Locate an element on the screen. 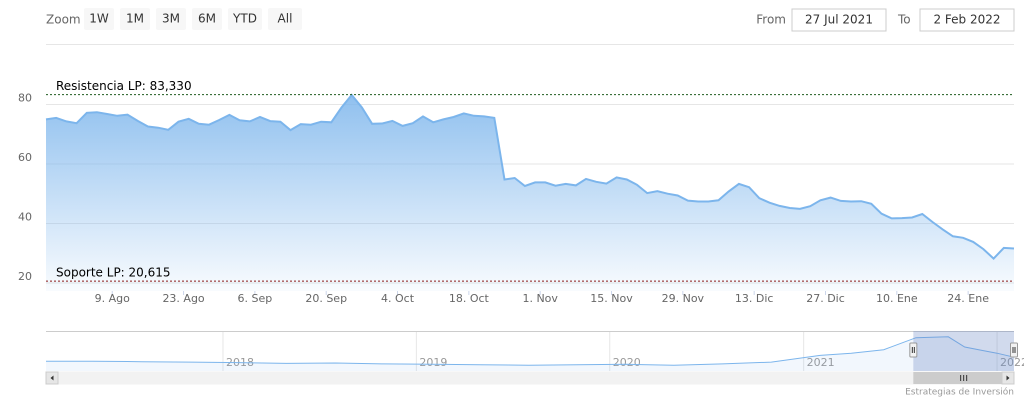 This screenshot has width=1024, height=400. zoom-button-label: 3M is located at coordinates (171, 19).